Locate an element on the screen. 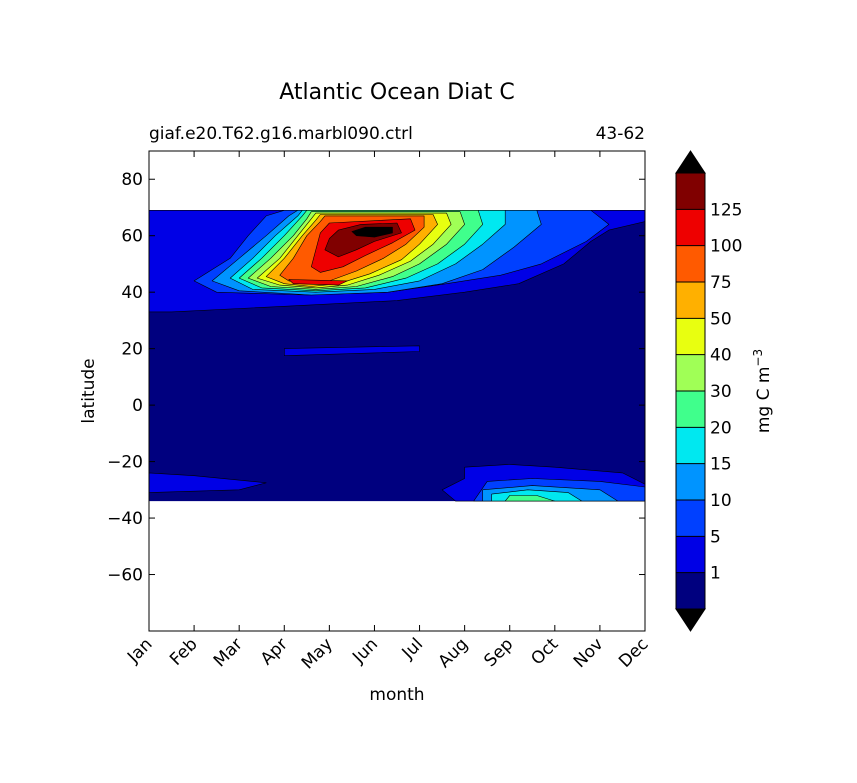 Image resolution: width=857 pixels, height=783 pixels. colorbar-extend-max is located at coordinates (690, 162).